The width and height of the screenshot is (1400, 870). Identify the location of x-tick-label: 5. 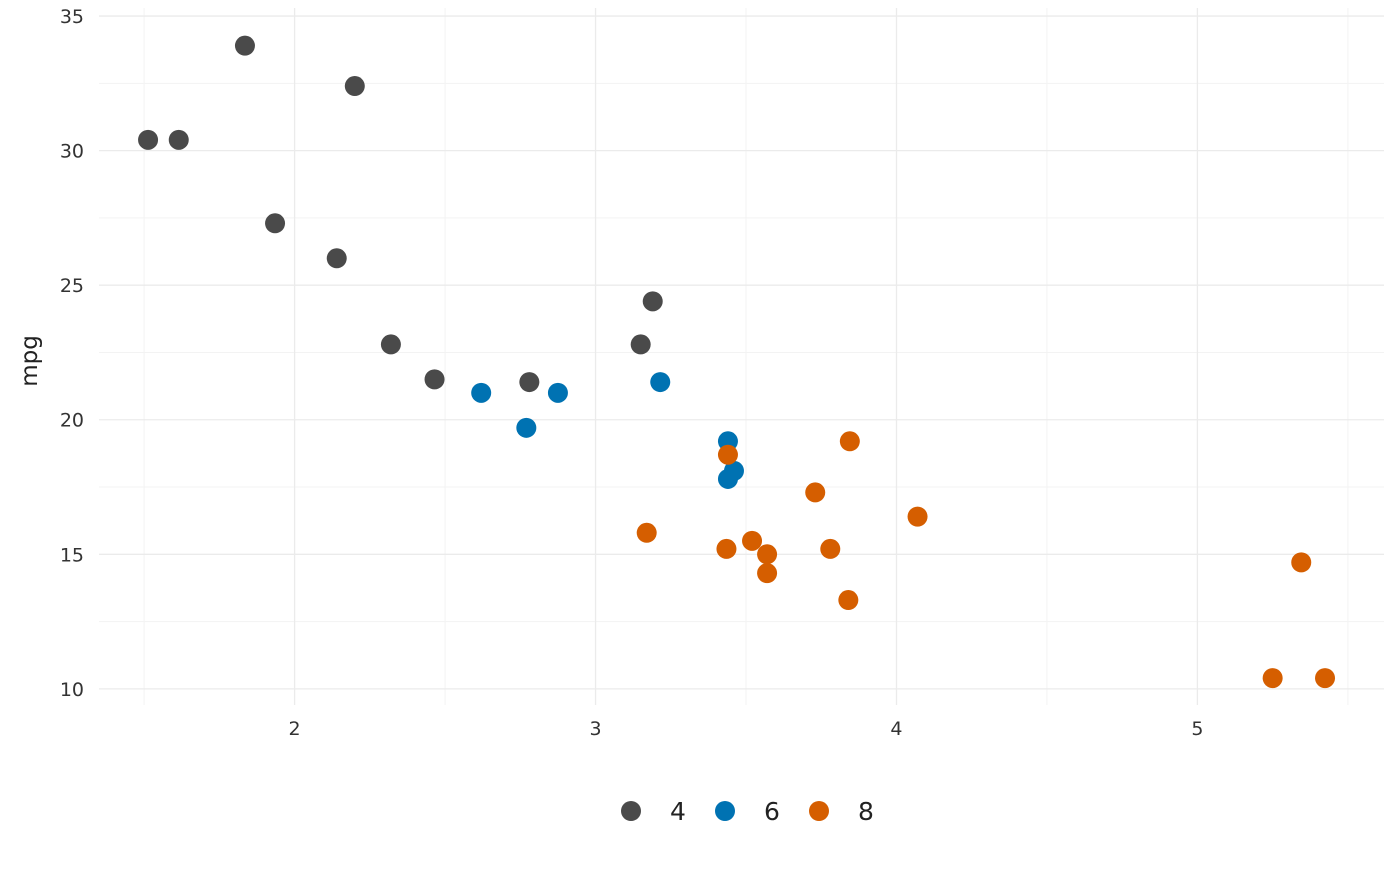
(1197, 729).